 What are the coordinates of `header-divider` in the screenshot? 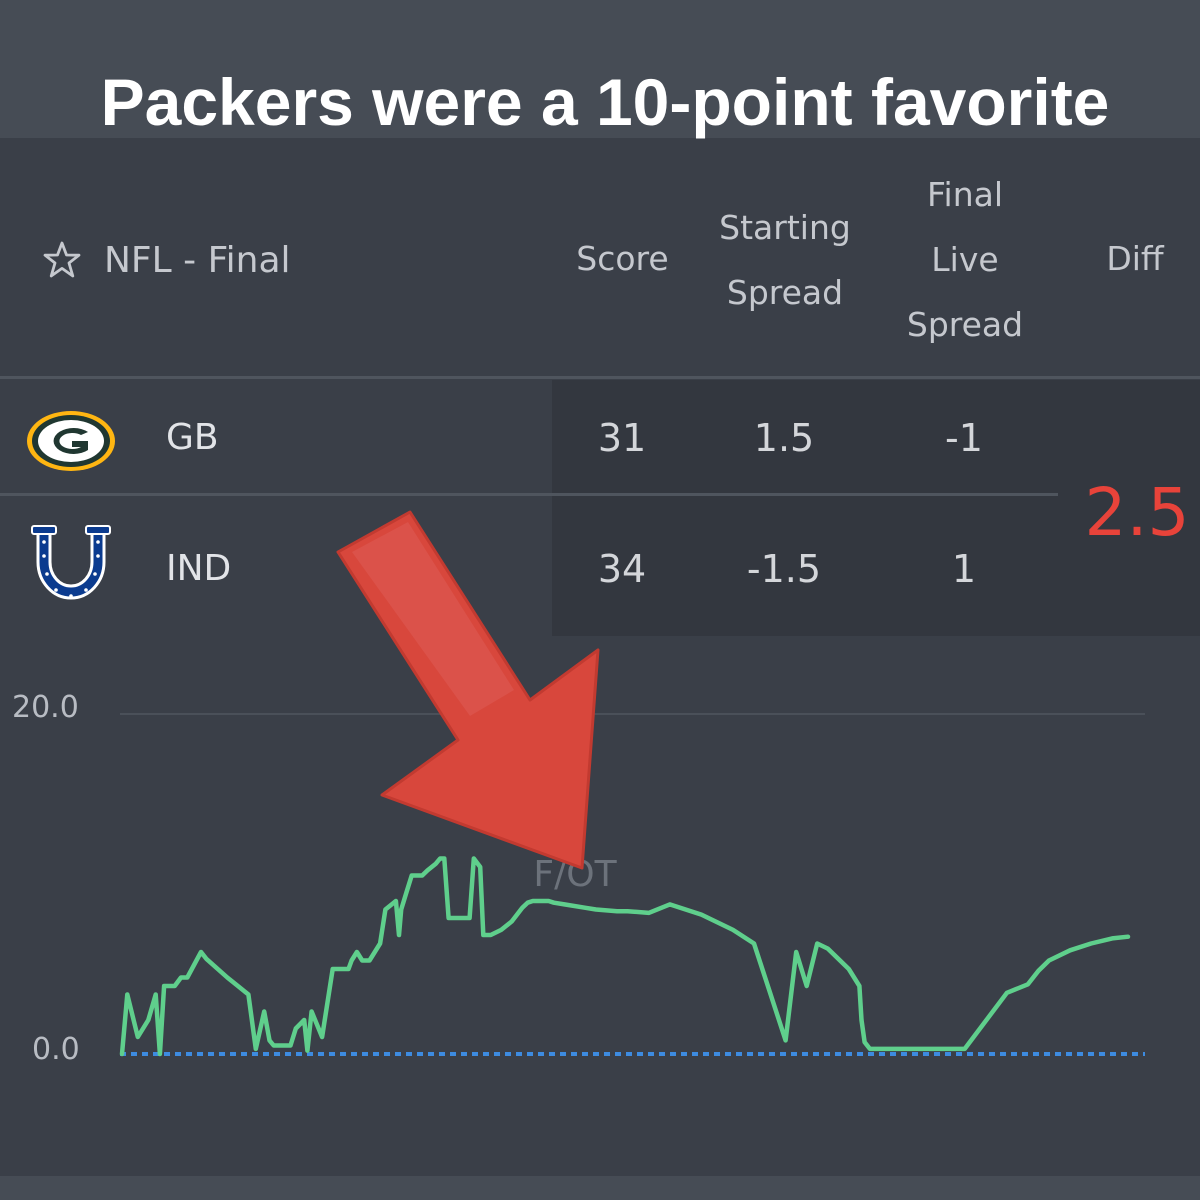 It's located at (600, 377).